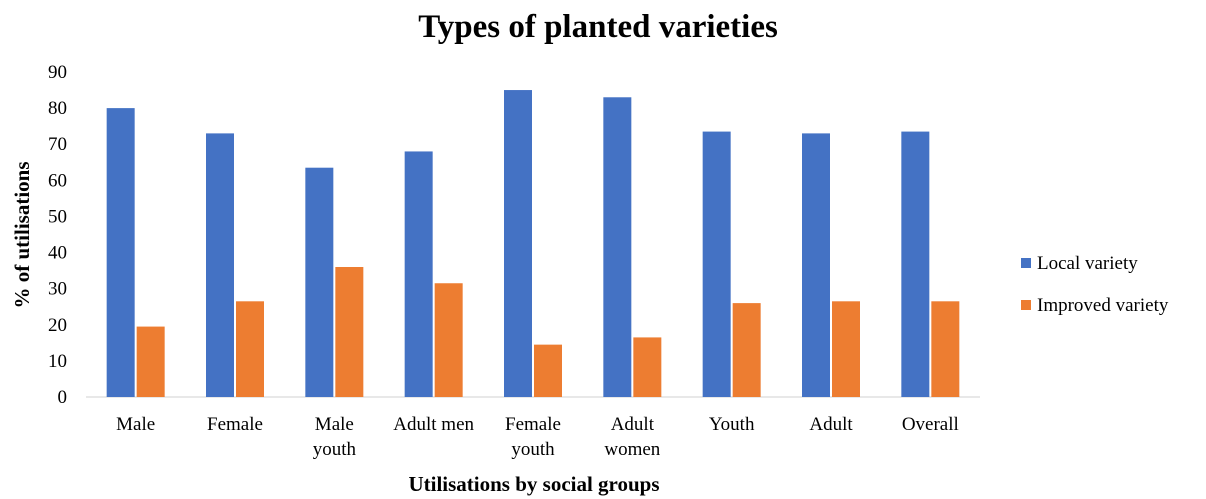  I want to click on y-tick-label: 70, so click(57, 144).